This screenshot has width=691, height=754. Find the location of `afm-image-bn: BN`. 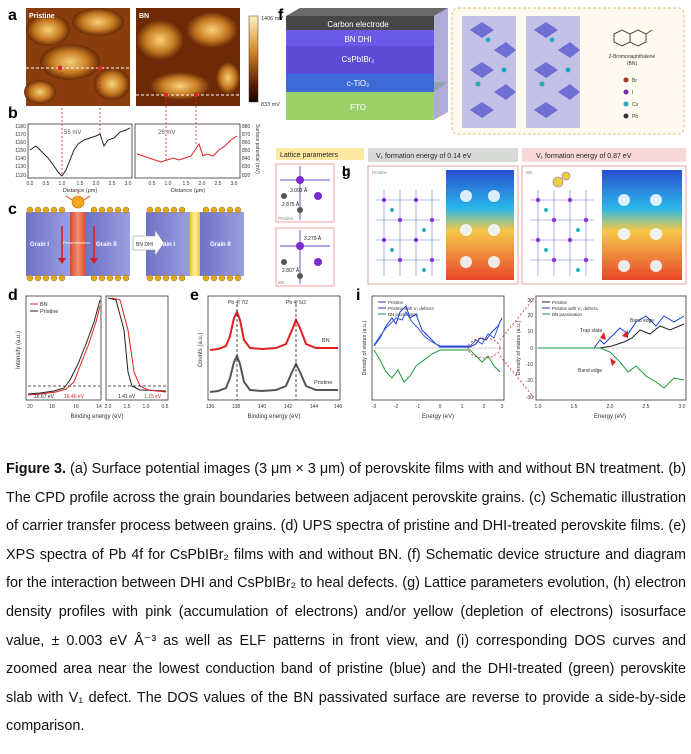

afm-image-bn: BN is located at coordinates (188, 57).